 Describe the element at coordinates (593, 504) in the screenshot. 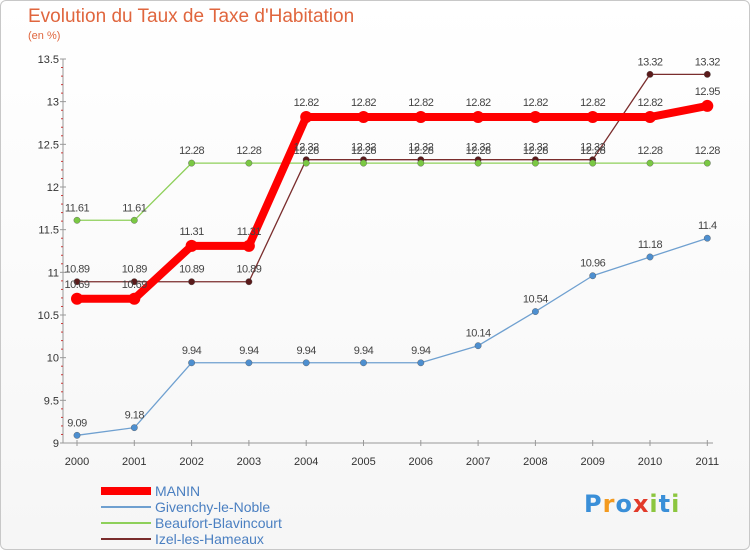

I see `logo-letter: P` at that location.